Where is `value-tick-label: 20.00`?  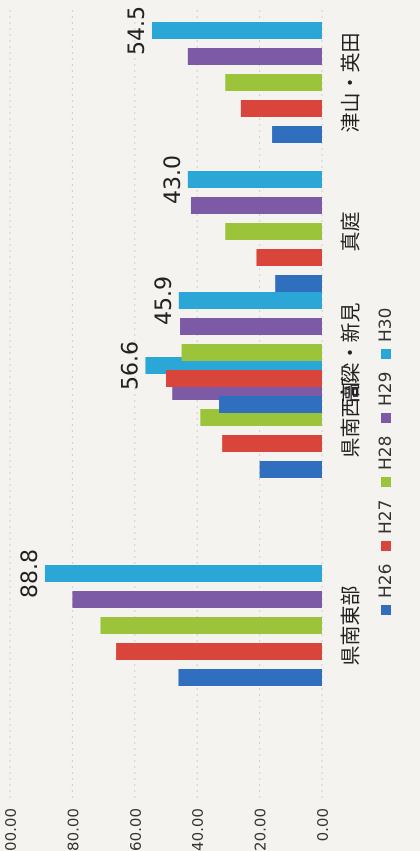
value-tick-label: 20.00 is located at coordinates (261, 829).